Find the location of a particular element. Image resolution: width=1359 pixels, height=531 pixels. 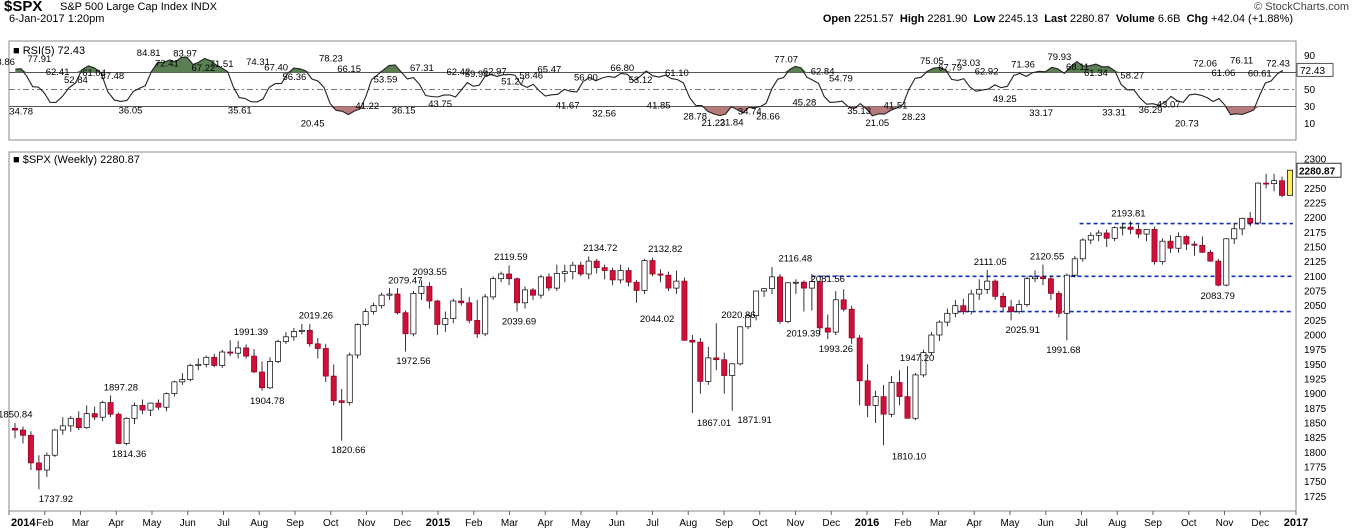

price-annotation: 2120.55 is located at coordinates (1047, 256).